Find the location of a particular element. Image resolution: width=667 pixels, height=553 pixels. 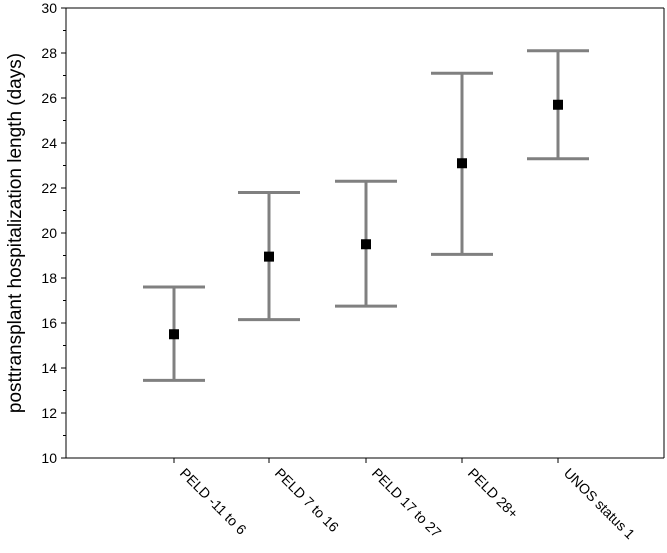

x-tick-label: UNOS status 1 is located at coordinates (599, 503).